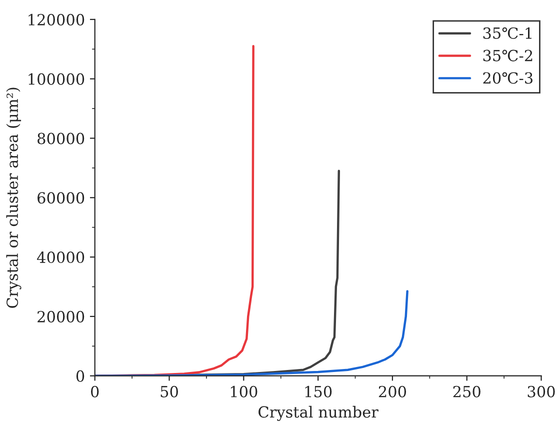  Describe the element at coordinates (541, 392) in the screenshot. I see `x-tick-label: 300` at that location.